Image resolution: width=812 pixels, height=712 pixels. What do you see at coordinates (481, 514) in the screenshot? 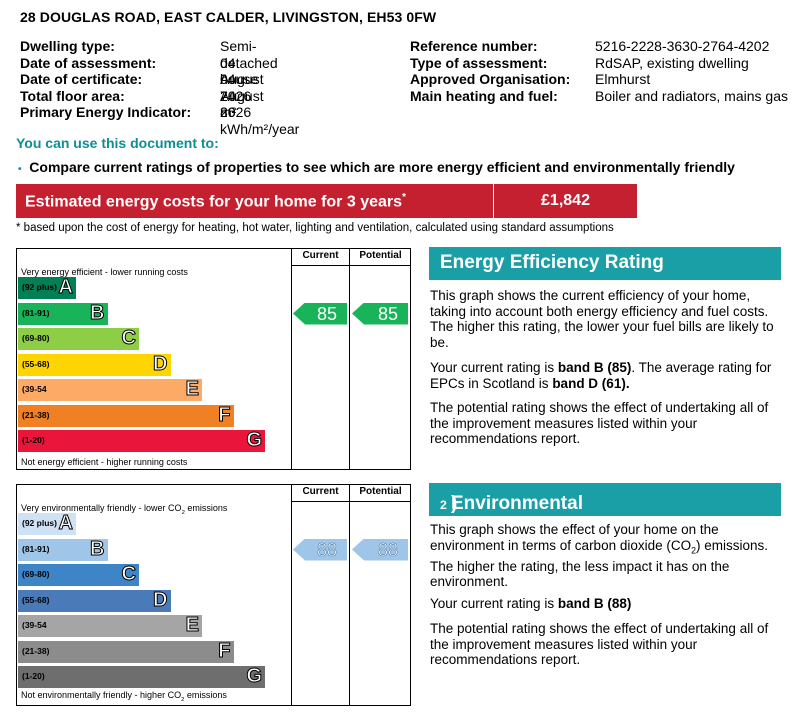
I see `ei-title-text: ) Rating` at bounding box center [481, 514].